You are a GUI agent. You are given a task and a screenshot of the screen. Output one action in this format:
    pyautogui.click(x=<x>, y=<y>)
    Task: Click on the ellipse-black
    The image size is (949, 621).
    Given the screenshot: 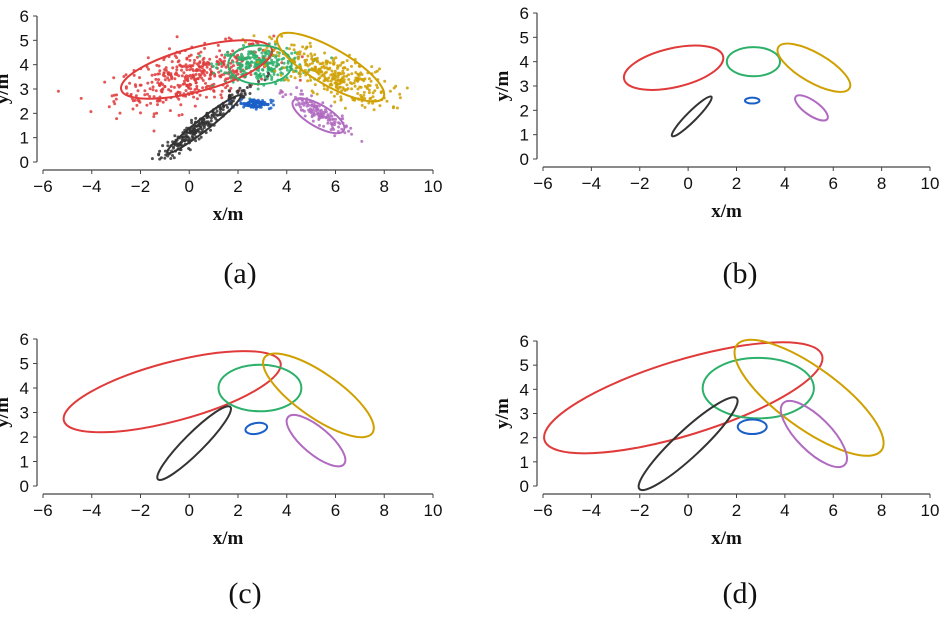 What is the action you would take?
    pyautogui.click(x=204, y=124)
    